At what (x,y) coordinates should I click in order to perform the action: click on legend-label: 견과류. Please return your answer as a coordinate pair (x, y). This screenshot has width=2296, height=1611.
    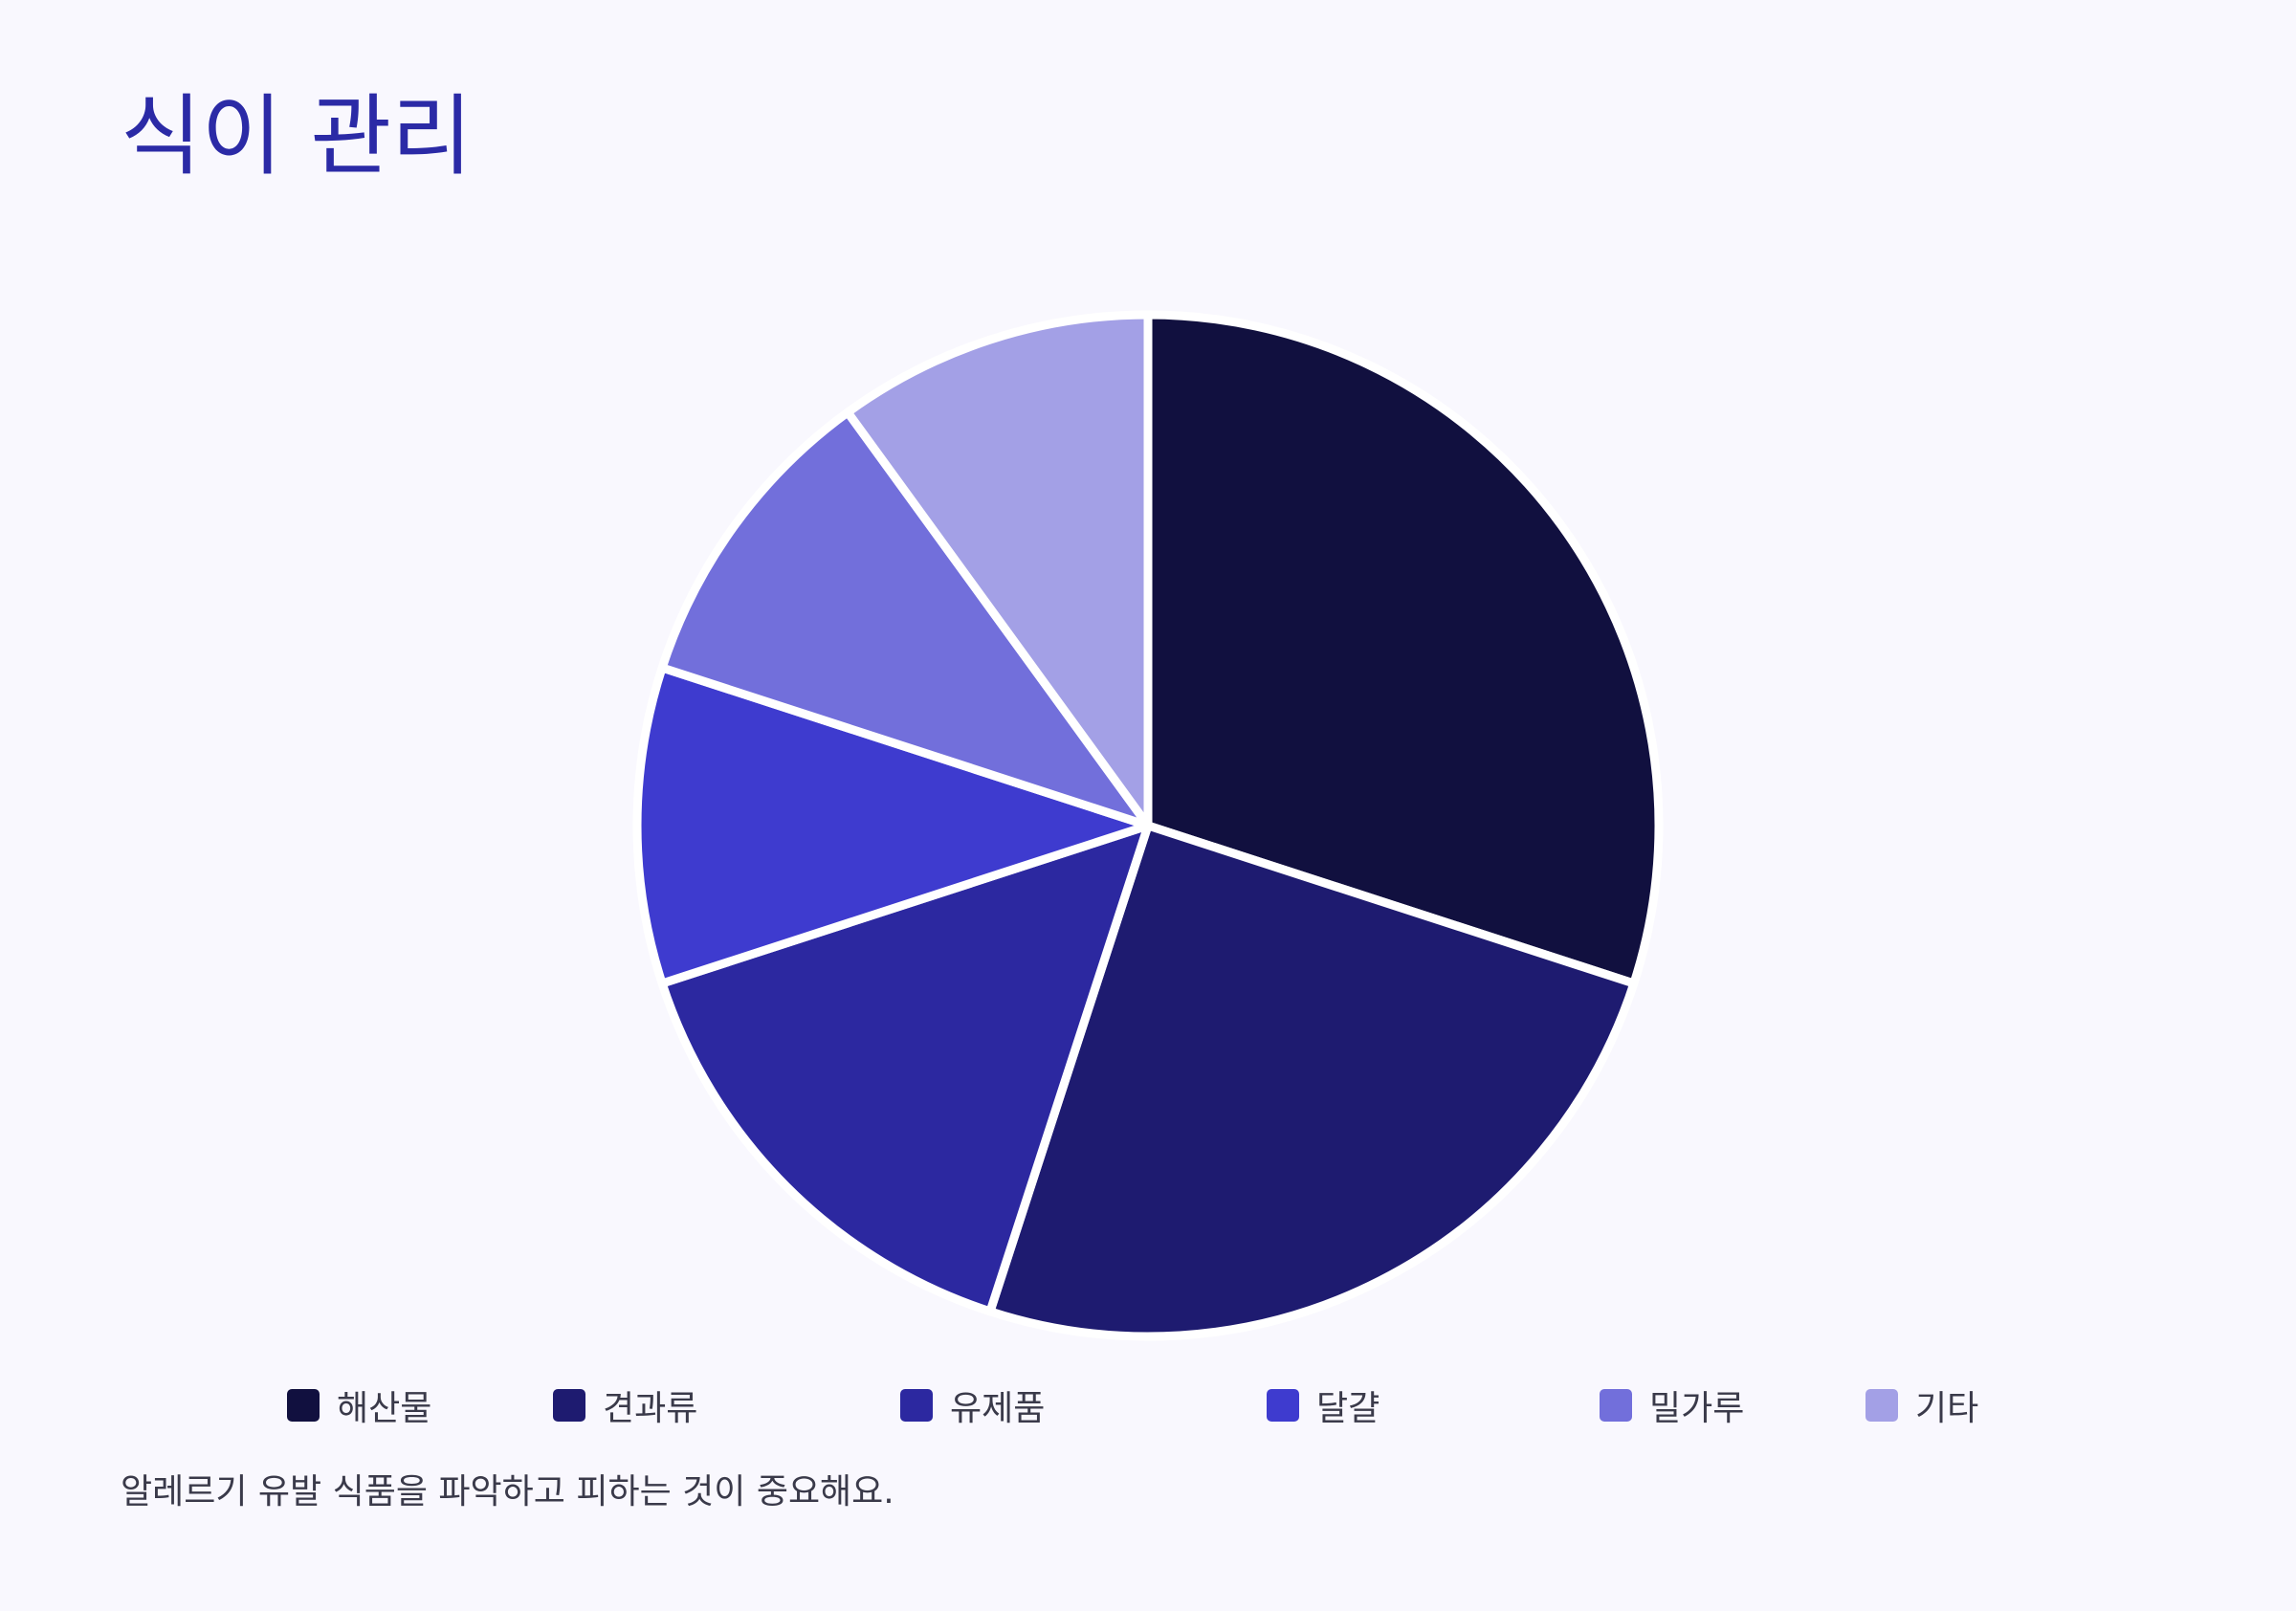
    Looking at the image, I should click on (651, 1408).